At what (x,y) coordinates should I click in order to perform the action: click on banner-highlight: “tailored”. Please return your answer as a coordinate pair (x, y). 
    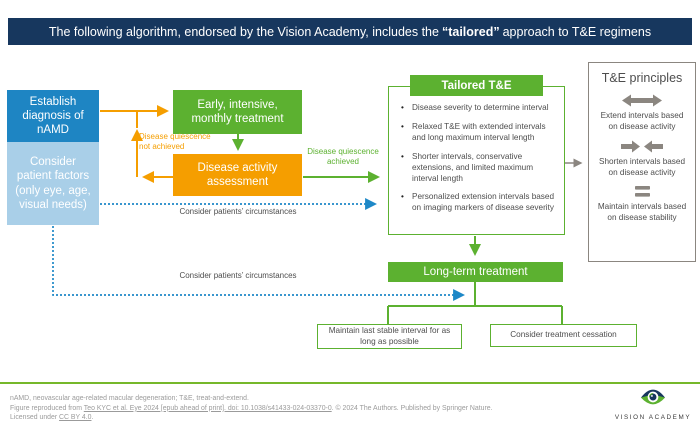
    Looking at the image, I should click on (470, 31).